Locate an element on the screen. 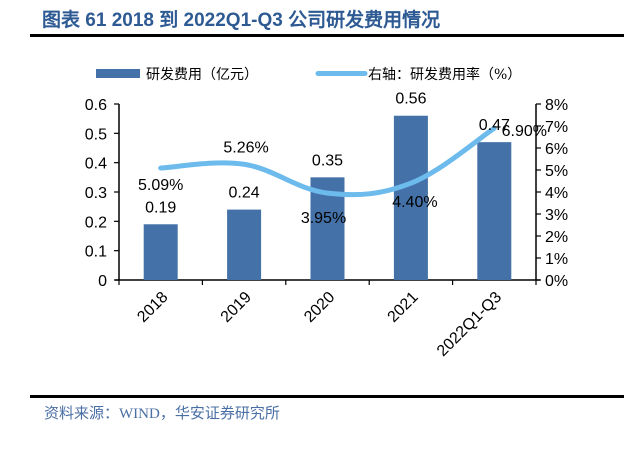 Image resolution: width=624 pixels, height=465 pixels. x-tick-label: 2022Q1-Q3 is located at coordinates (469, 324).